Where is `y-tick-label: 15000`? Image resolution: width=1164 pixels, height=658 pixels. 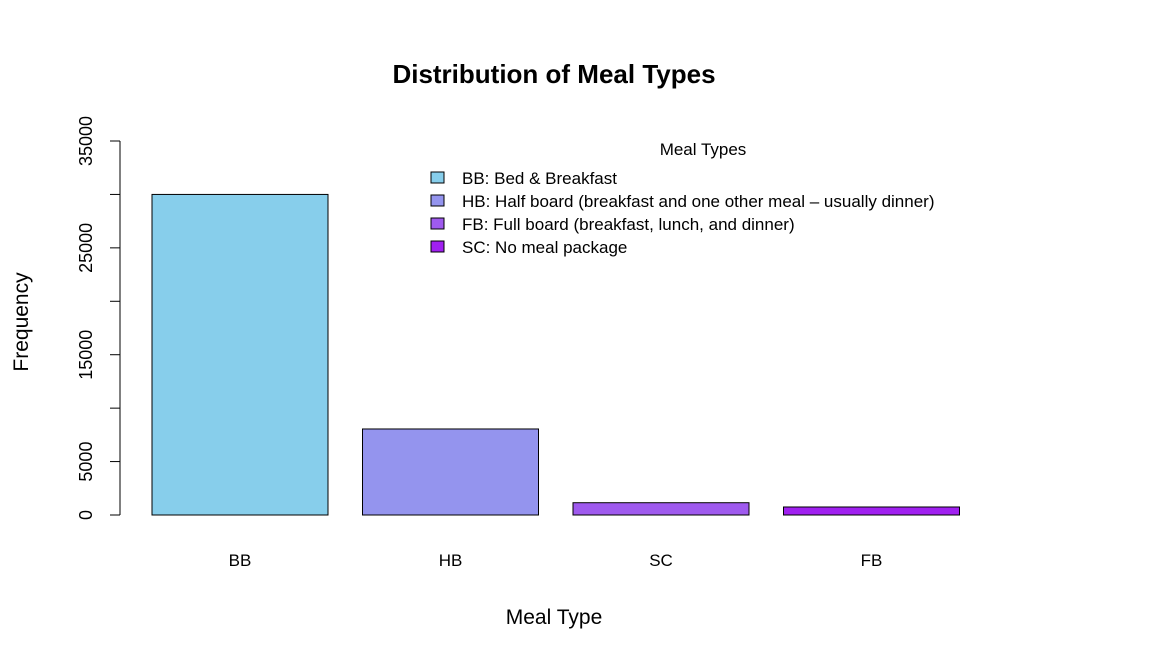 y-tick-label: 15000 is located at coordinates (86, 355).